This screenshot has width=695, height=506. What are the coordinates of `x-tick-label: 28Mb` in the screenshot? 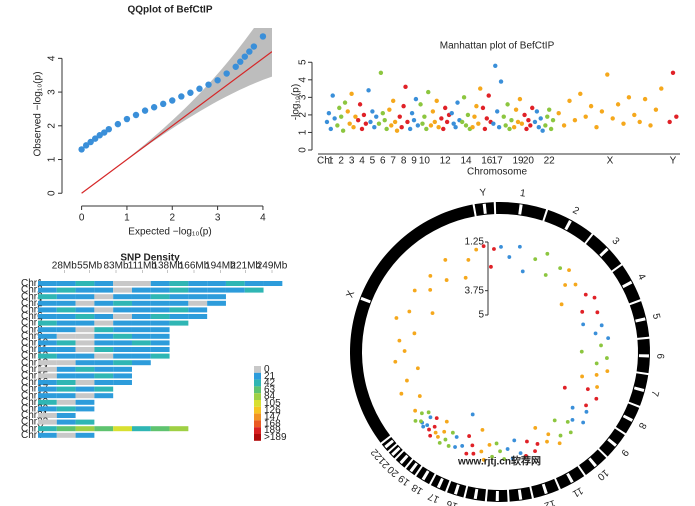 It's located at (64, 266).